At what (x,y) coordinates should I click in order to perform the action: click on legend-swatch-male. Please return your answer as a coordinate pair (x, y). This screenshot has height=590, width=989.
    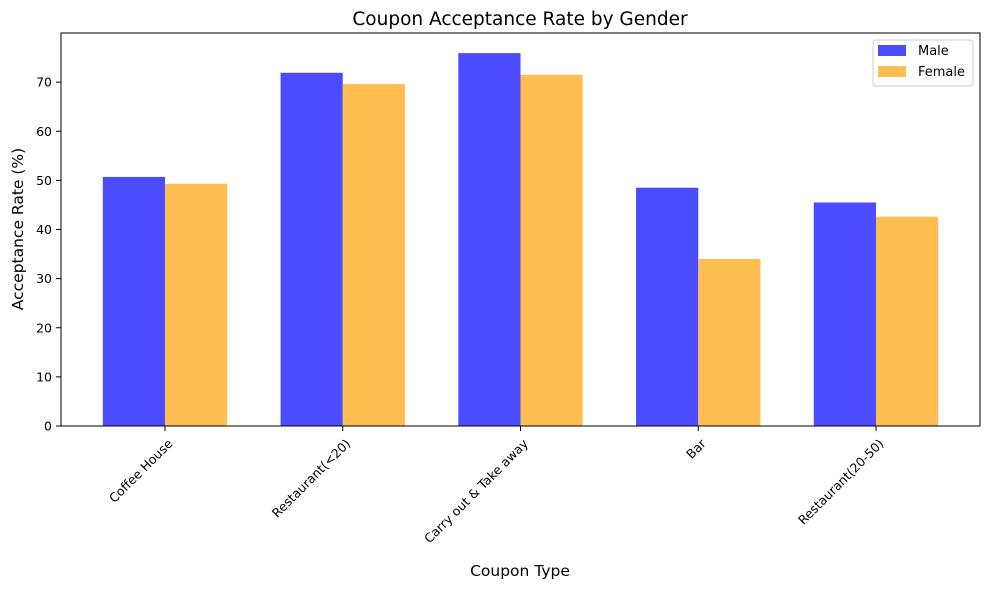
    Looking at the image, I should click on (892, 50).